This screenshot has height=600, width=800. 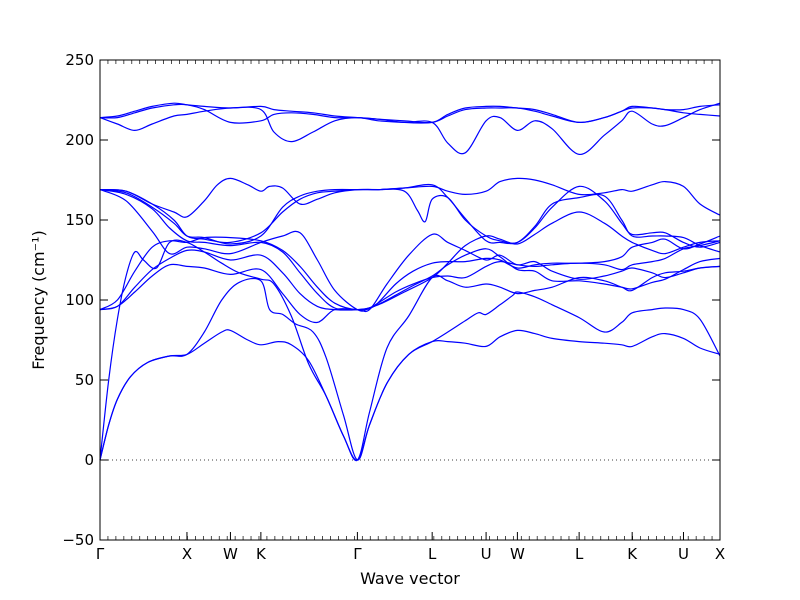 What do you see at coordinates (79, 140) in the screenshot?
I see `y-tick-label: 200` at bounding box center [79, 140].